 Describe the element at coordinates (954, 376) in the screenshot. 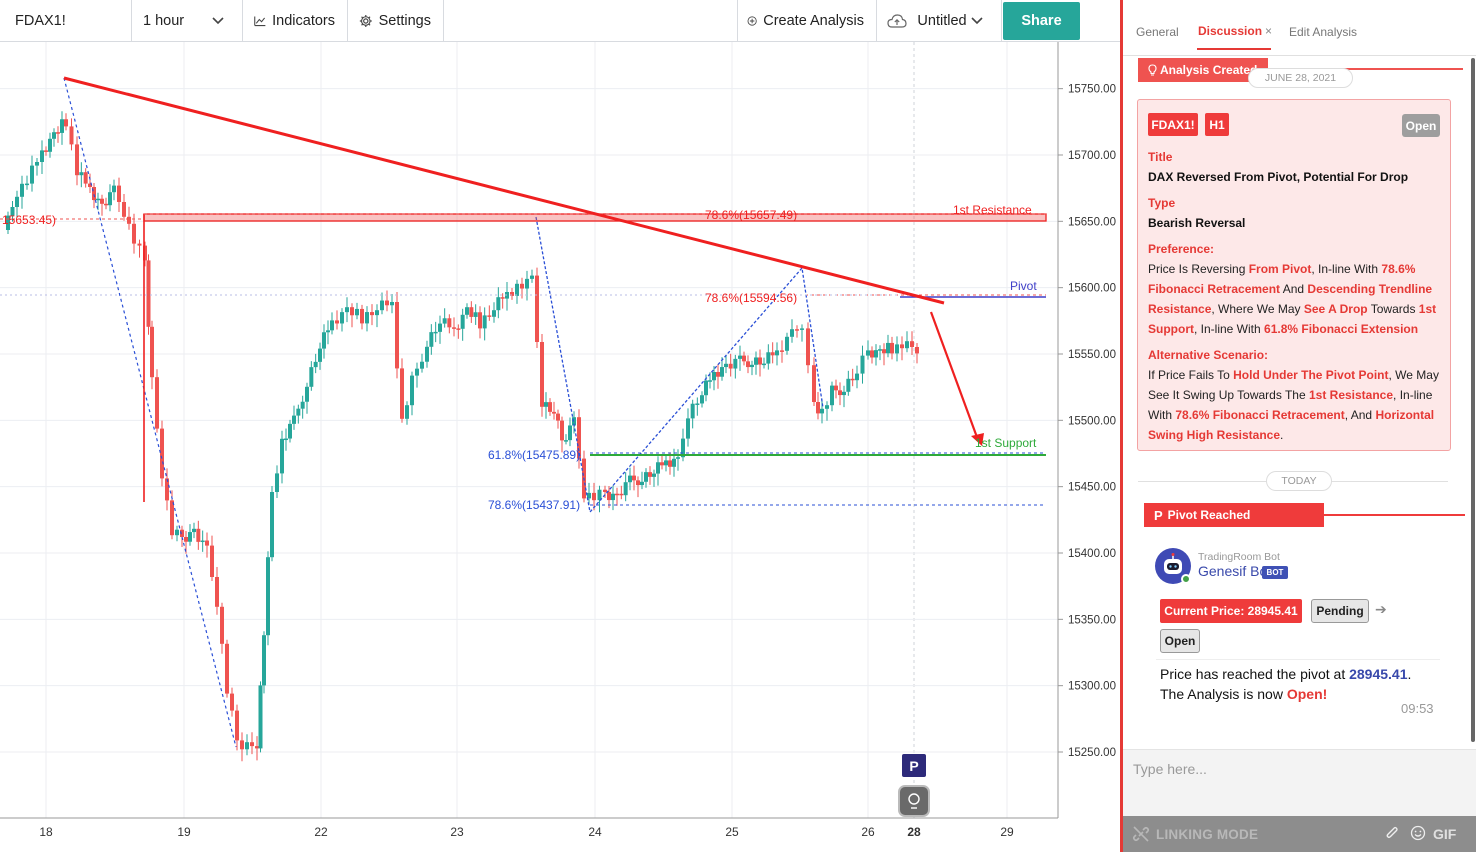

I see `projection-arrow` at that location.